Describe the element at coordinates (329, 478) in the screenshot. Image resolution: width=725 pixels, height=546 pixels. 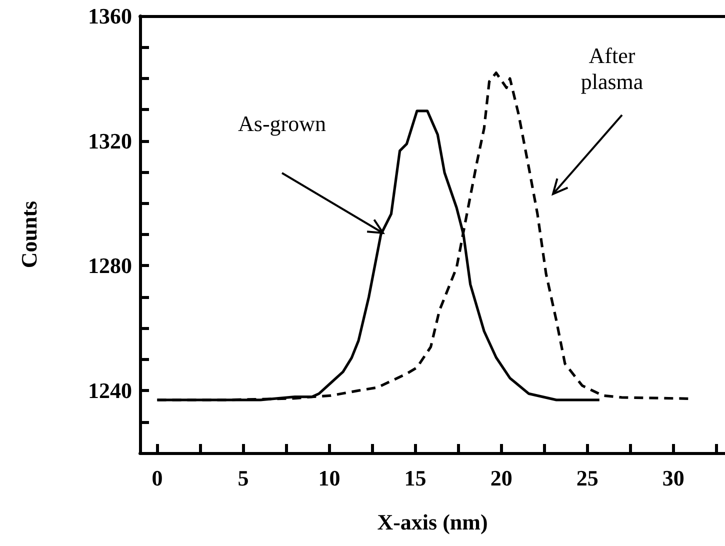
I see `x-tick-label: 10` at that location.